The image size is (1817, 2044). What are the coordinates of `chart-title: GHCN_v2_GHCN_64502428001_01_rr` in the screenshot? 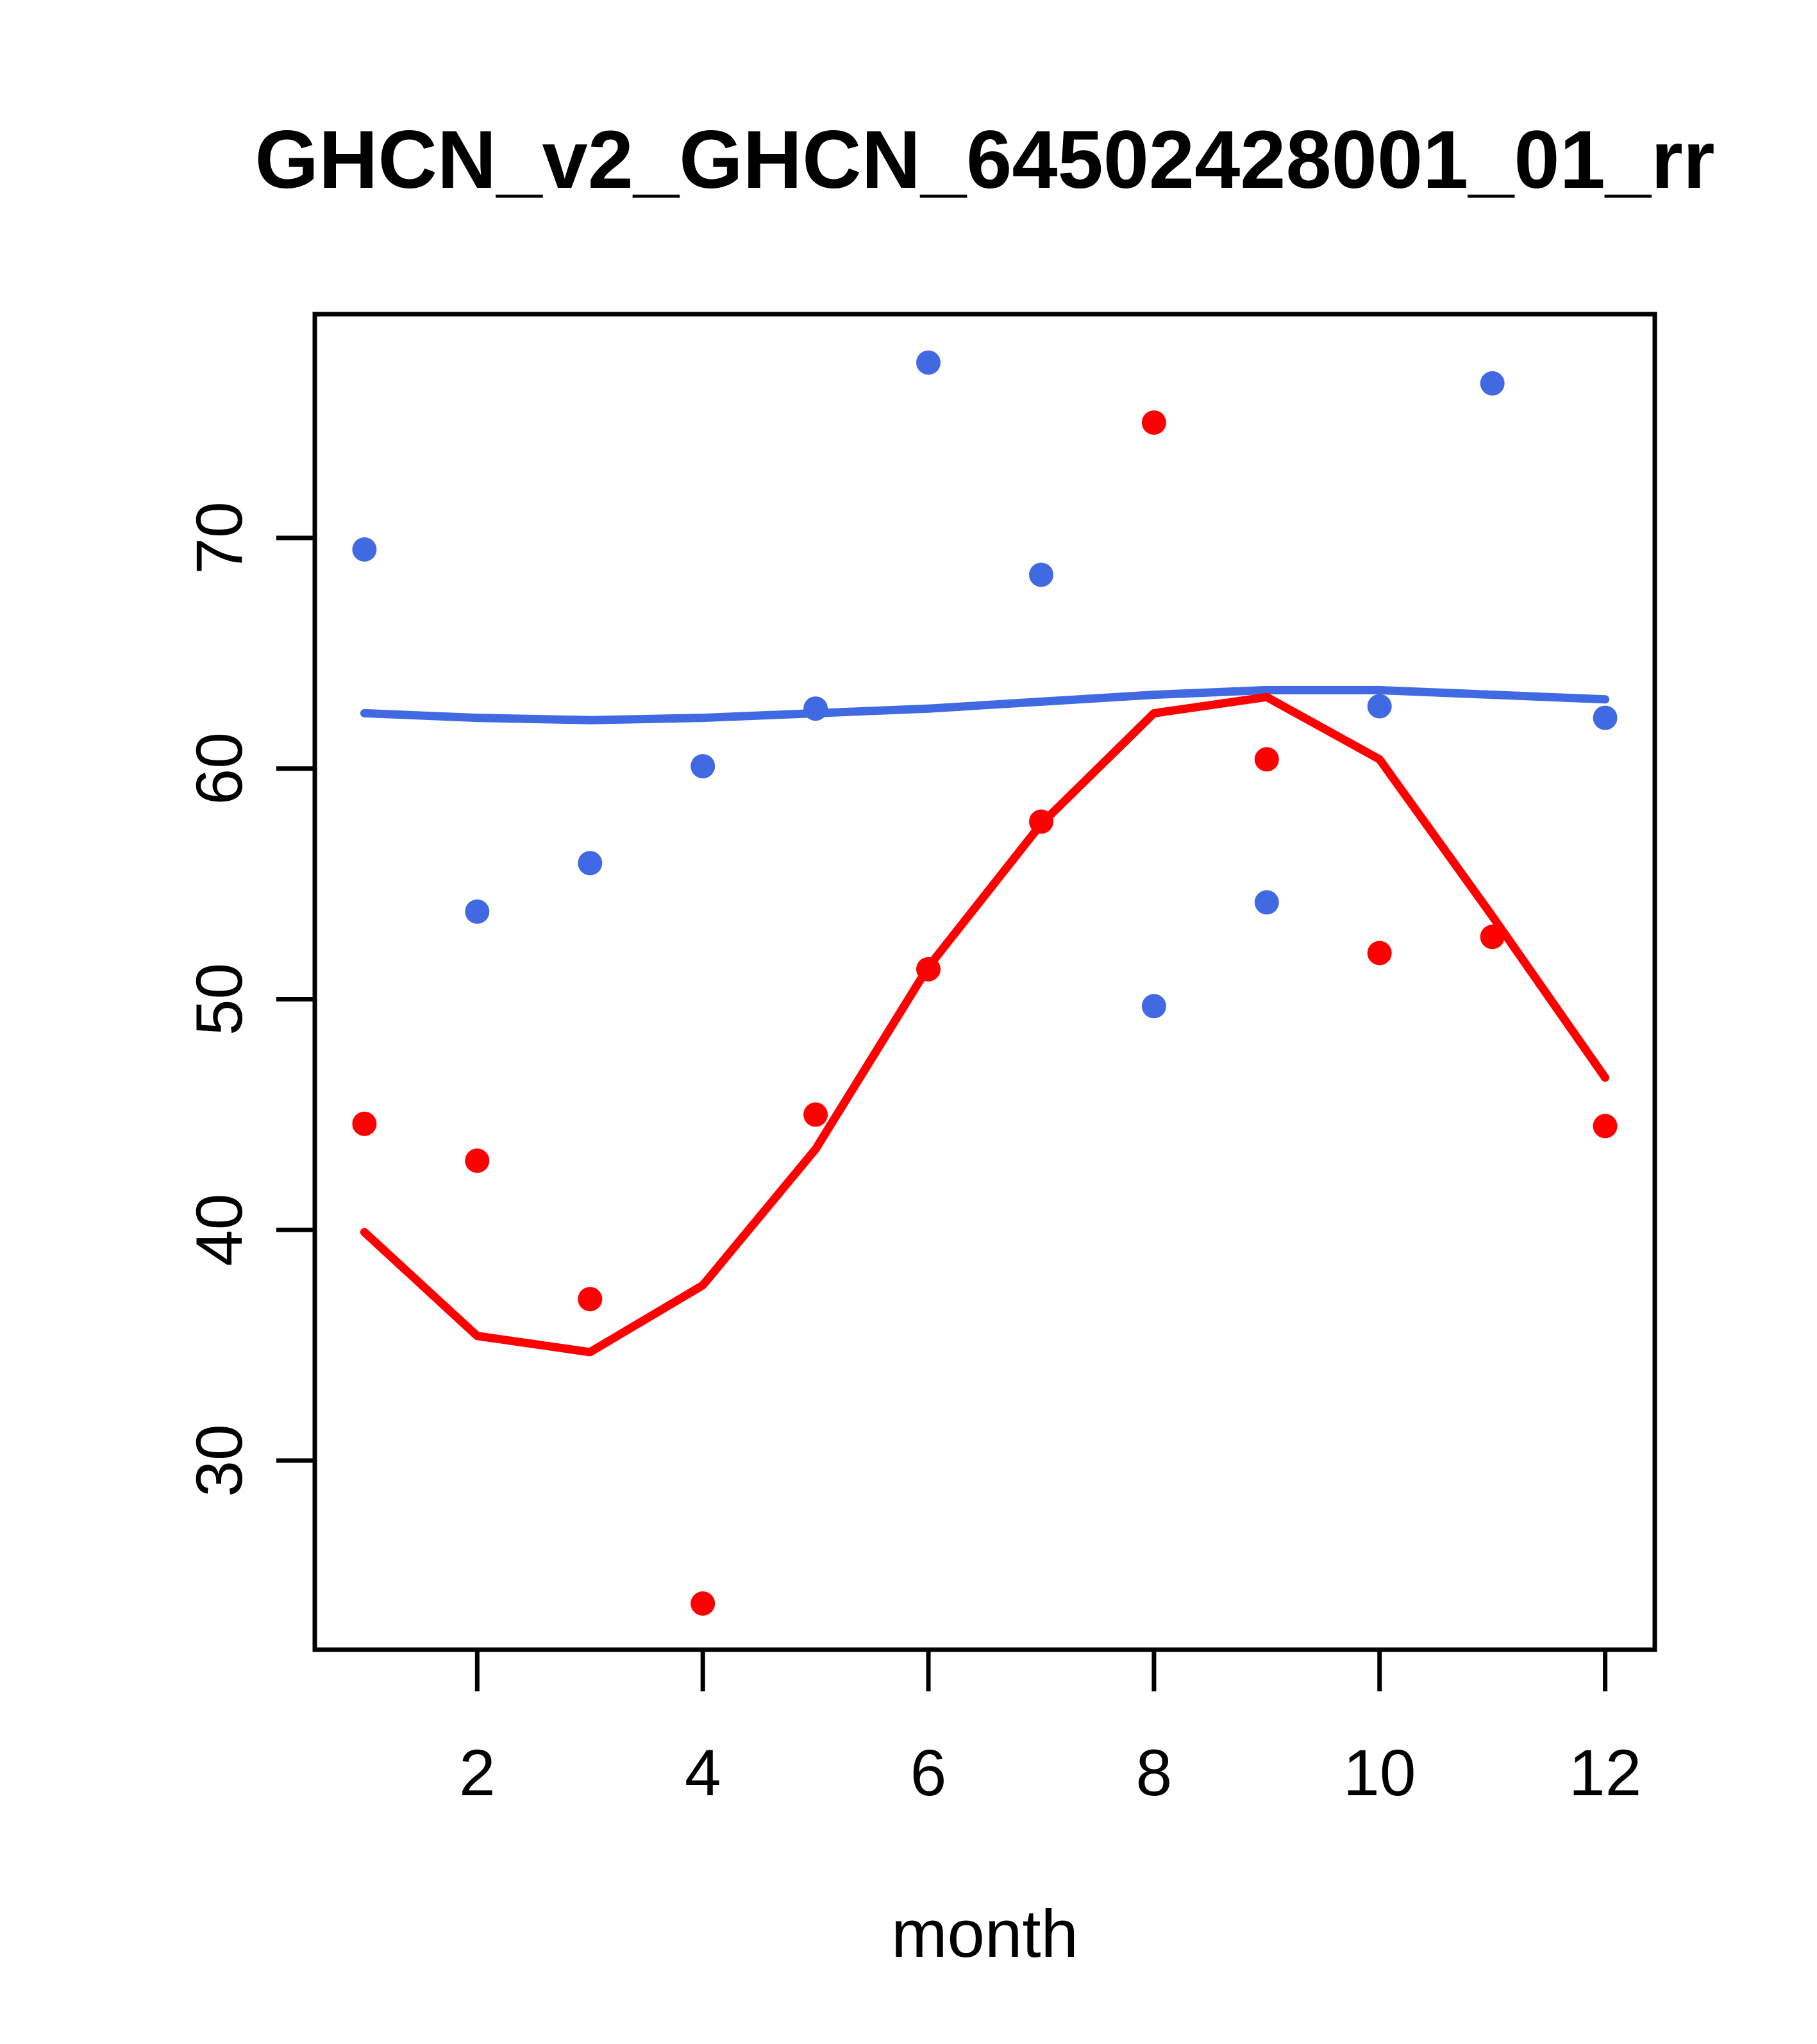 It's located at (984, 160).